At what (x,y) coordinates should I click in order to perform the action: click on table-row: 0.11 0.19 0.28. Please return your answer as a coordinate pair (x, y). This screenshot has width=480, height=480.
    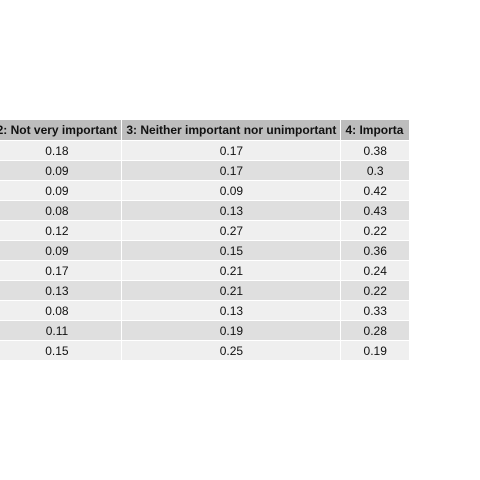
    Looking at the image, I should click on (205, 330).